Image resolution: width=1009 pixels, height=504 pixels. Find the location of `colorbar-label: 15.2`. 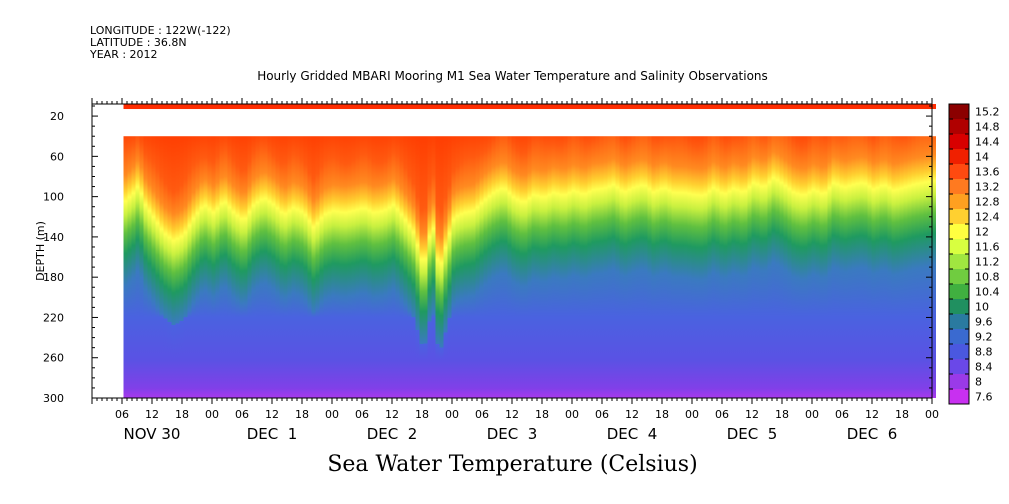

colorbar-label: 15.2 is located at coordinates (987, 112).